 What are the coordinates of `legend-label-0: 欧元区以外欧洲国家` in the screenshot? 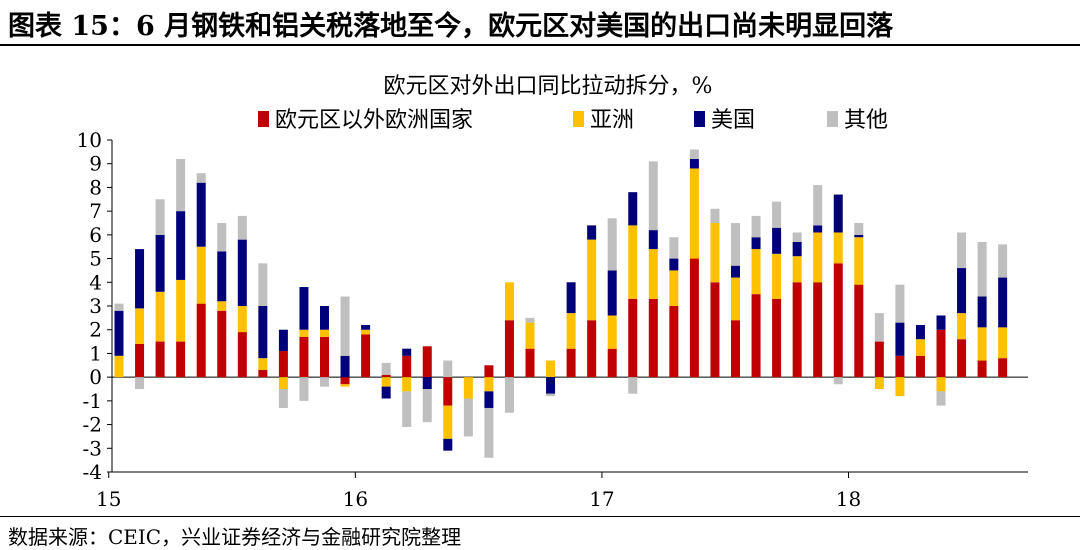 It's located at (374, 120).